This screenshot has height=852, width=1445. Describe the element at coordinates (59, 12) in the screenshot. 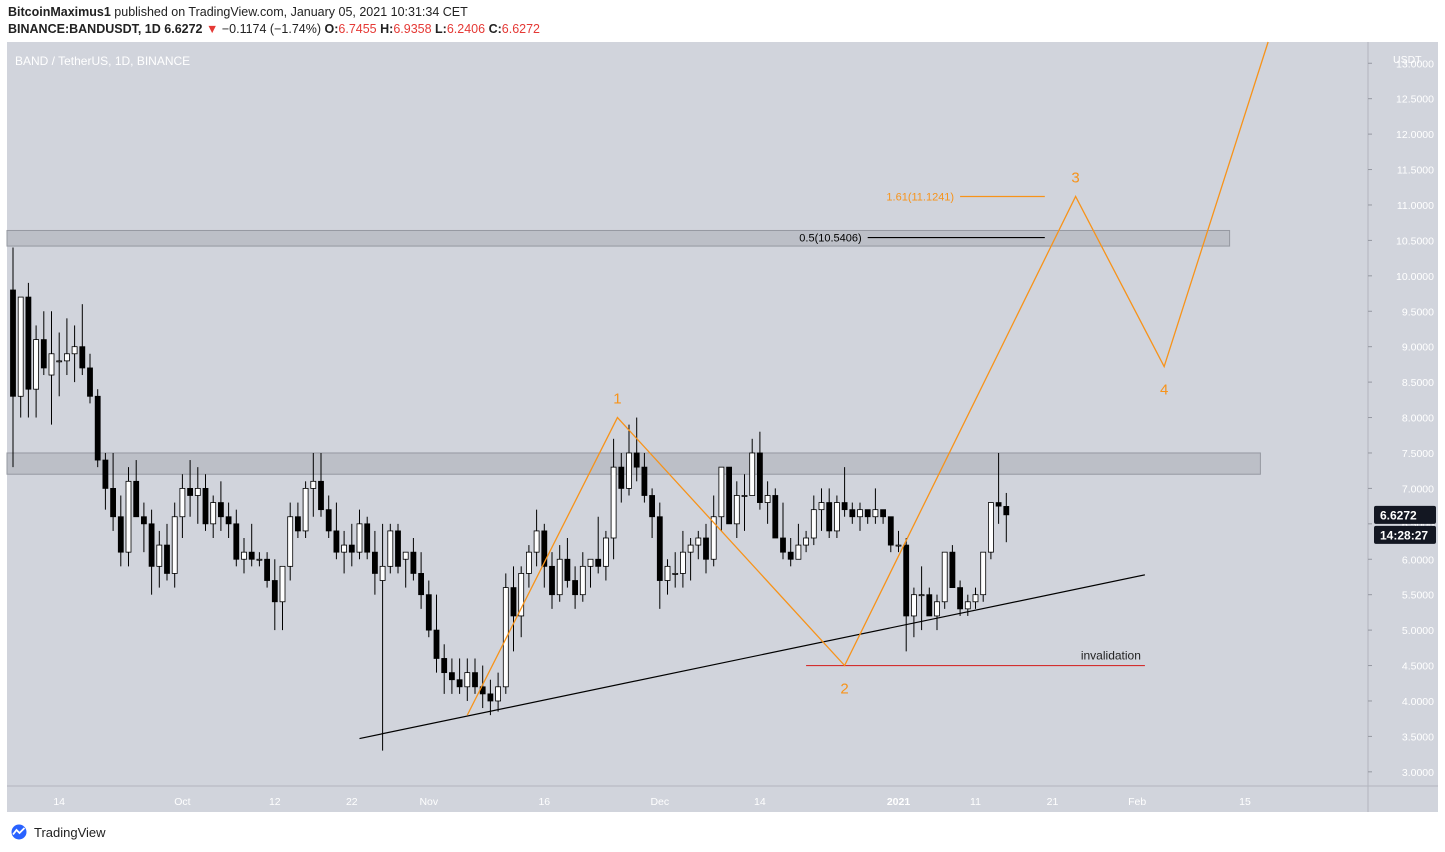

I see `author-name: BitcoinMaximus1` at that location.